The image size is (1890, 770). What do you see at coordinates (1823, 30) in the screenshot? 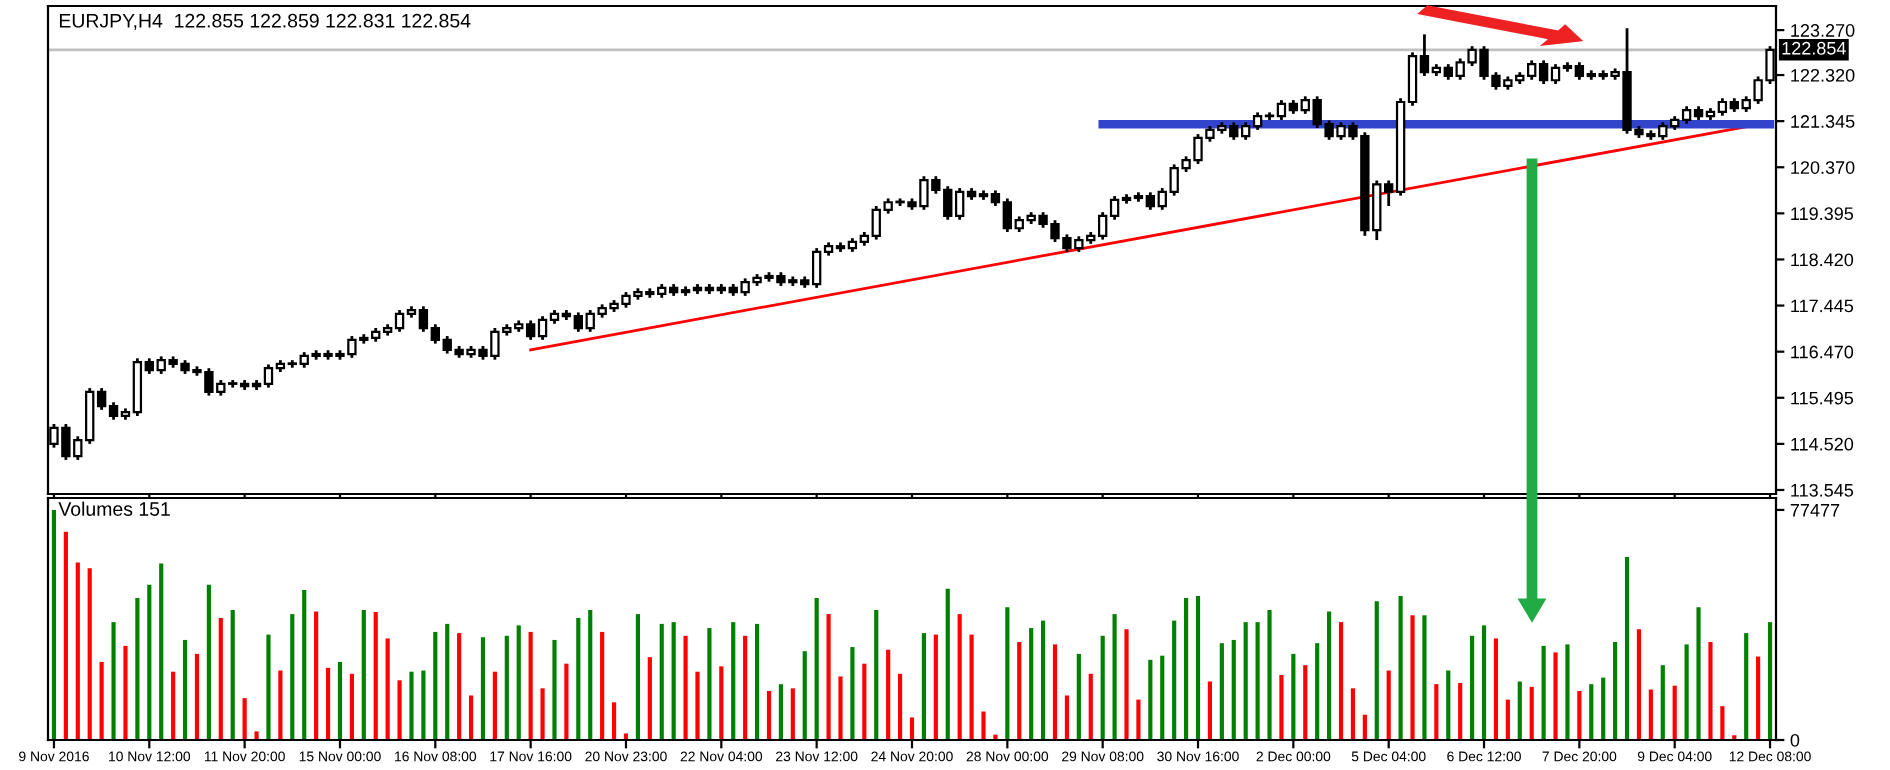
I see `y-tick-label: 123.270` at bounding box center [1823, 30].